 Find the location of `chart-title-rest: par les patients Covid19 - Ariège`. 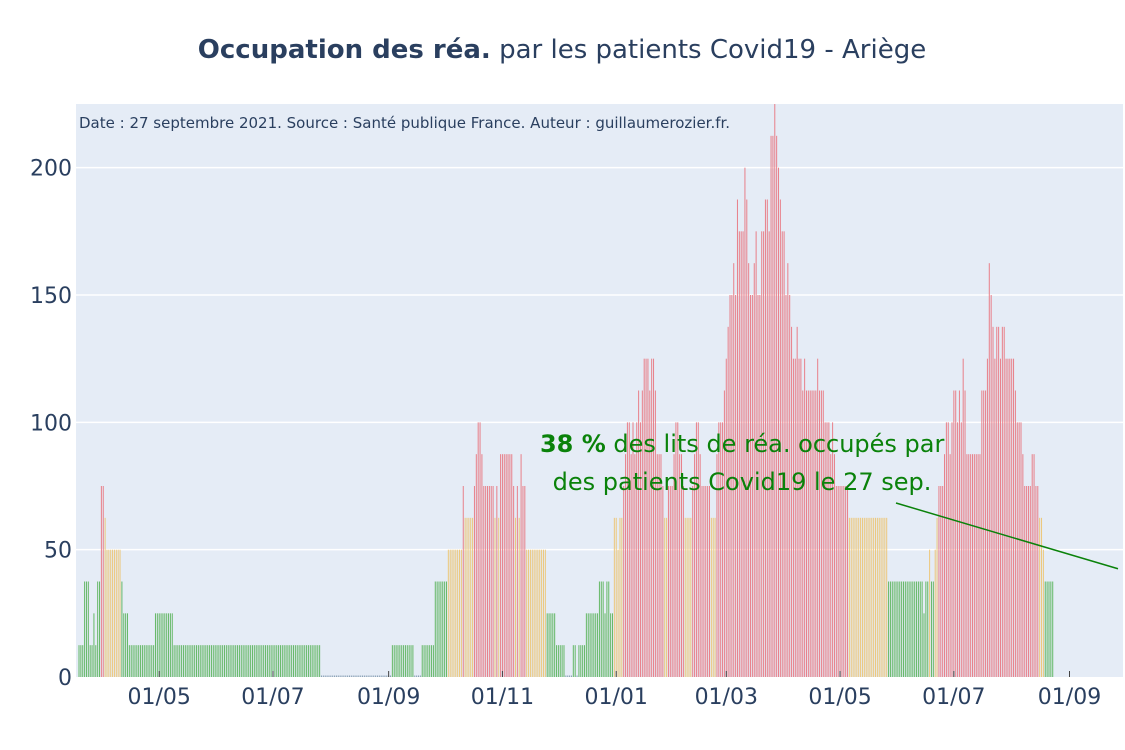

chart-title-rest: par les patients Covid19 - Ariège is located at coordinates (708, 50).